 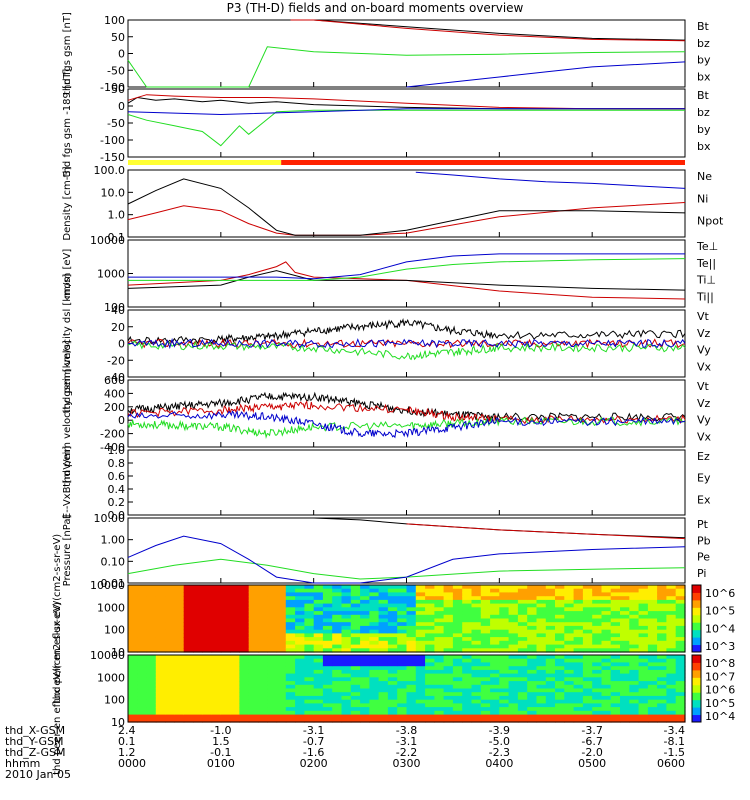 What do you see at coordinates (703, 557) in the screenshot?
I see `legend-pe: Pe` at bounding box center [703, 557].